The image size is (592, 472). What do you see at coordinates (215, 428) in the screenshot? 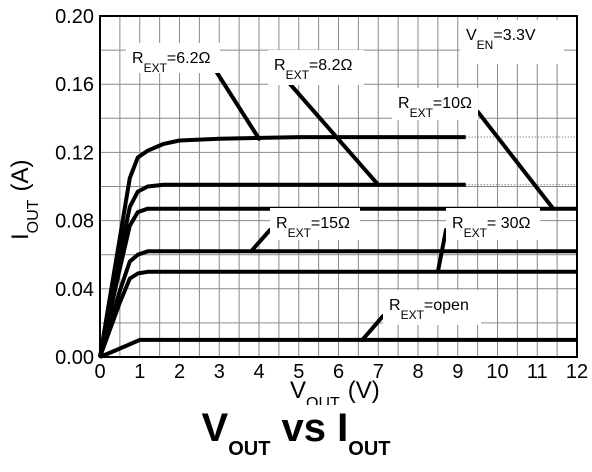
I see `title-v: V` at bounding box center [215, 428].